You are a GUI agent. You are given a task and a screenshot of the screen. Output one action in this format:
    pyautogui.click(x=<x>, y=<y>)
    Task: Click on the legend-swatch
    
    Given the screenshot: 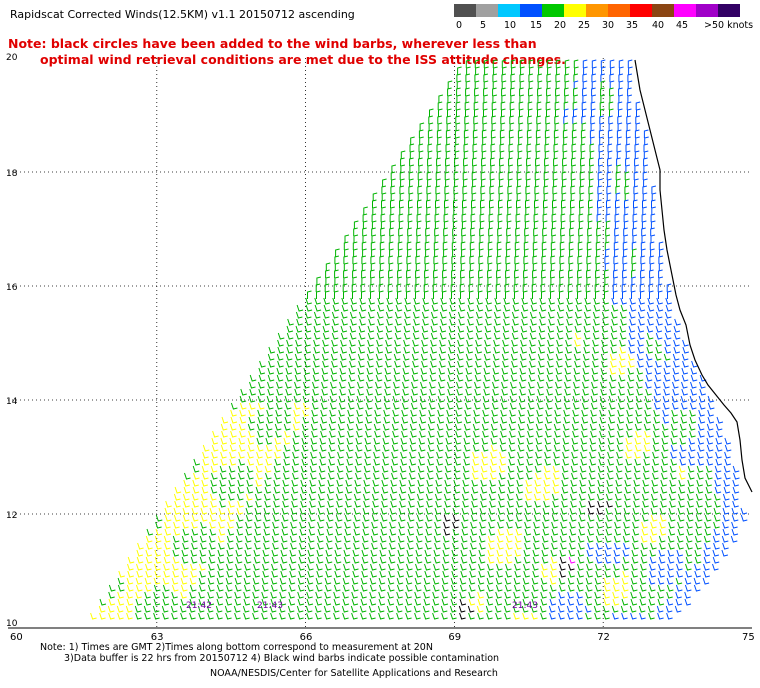 What is the action you would take?
    pyautogui.click(x=641, y=10)
    